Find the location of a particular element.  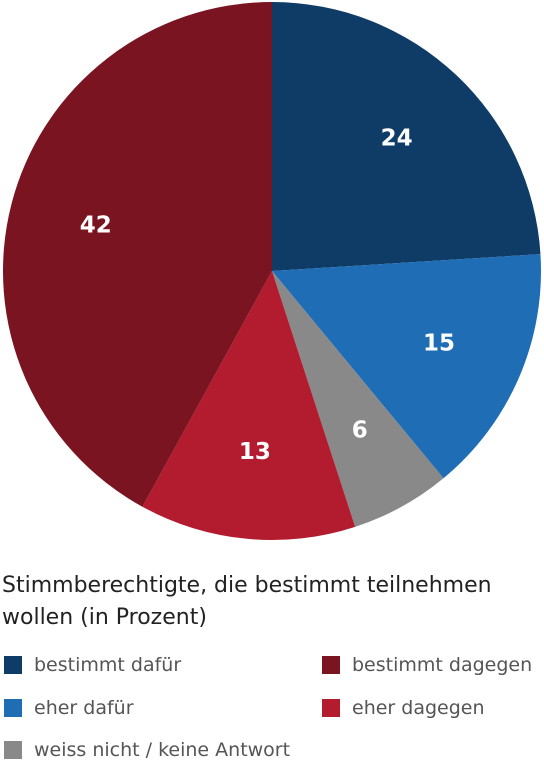

pie-slice-eher-dagegen is located at coordinates (249, 405).